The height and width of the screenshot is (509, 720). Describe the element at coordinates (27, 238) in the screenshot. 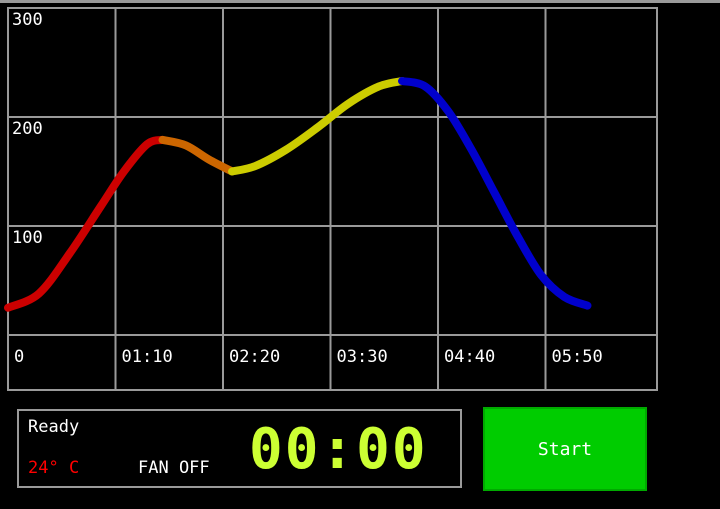

I see `y-tick-label: 100` at that location.